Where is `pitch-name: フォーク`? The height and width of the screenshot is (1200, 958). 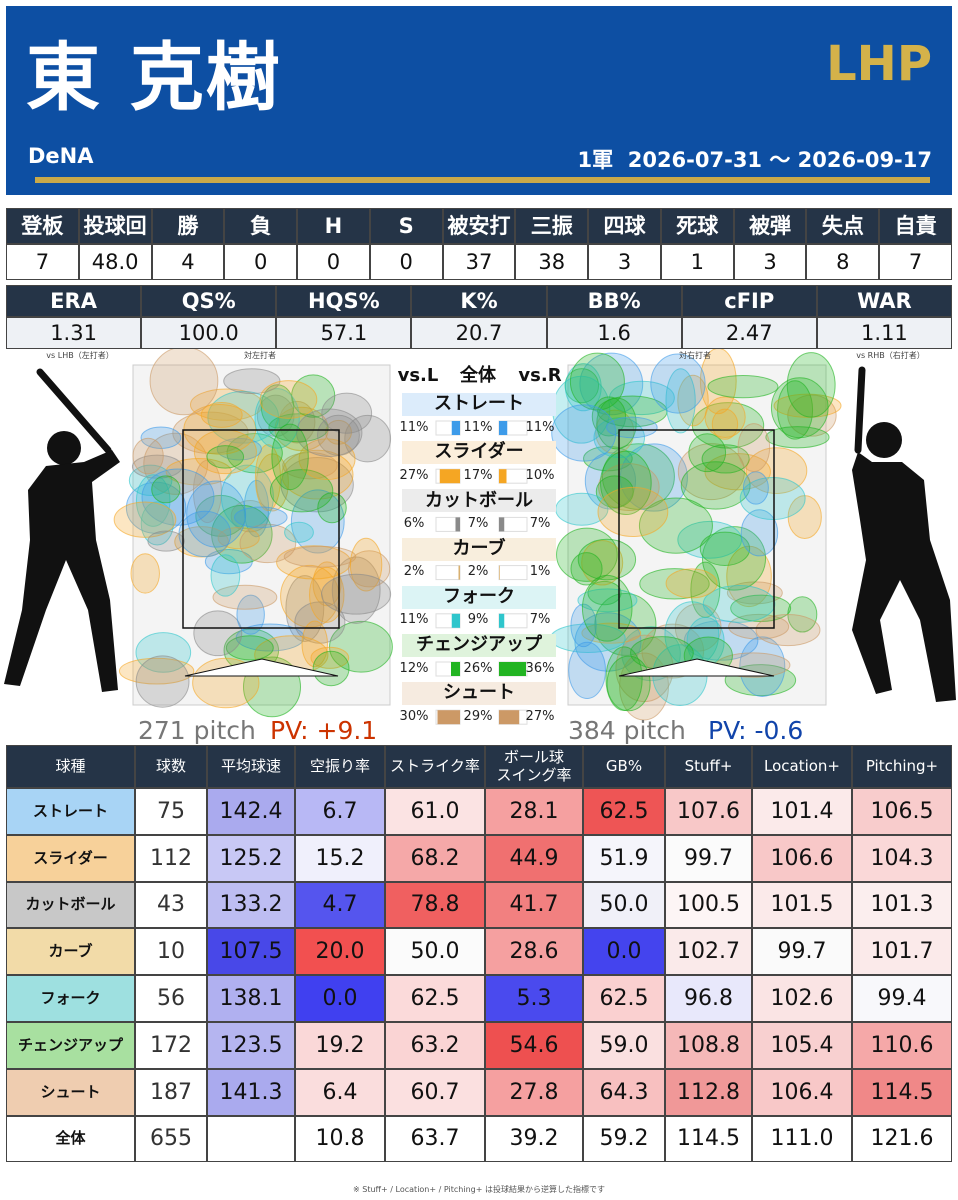 pitch-name: フォーク is located at coordinates (70, 998).